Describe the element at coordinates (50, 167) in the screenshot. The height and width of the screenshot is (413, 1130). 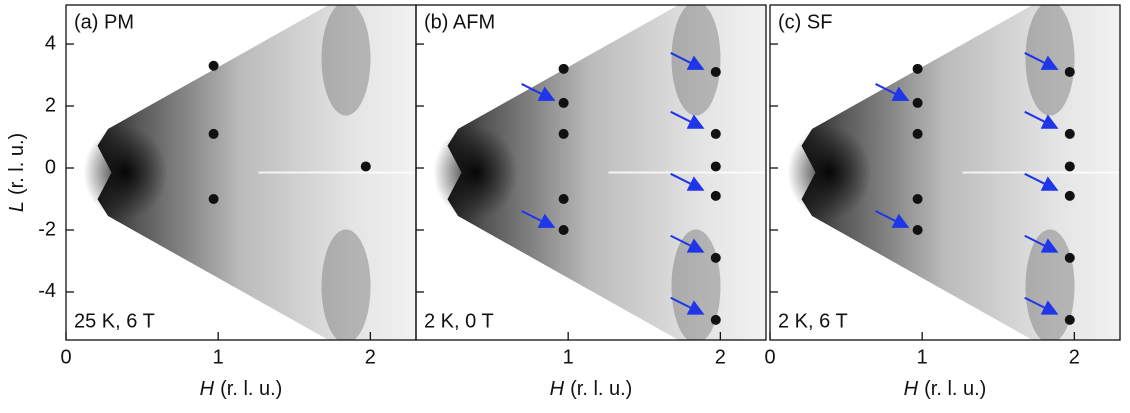
I see `y-tick-label: 0` at that location.